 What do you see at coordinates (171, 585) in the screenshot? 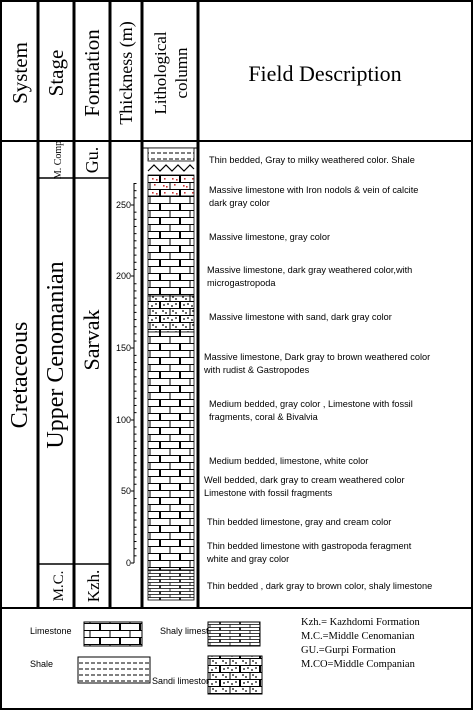
I see `layer-shaly-limestone-base` at bounding box center [171, 585].